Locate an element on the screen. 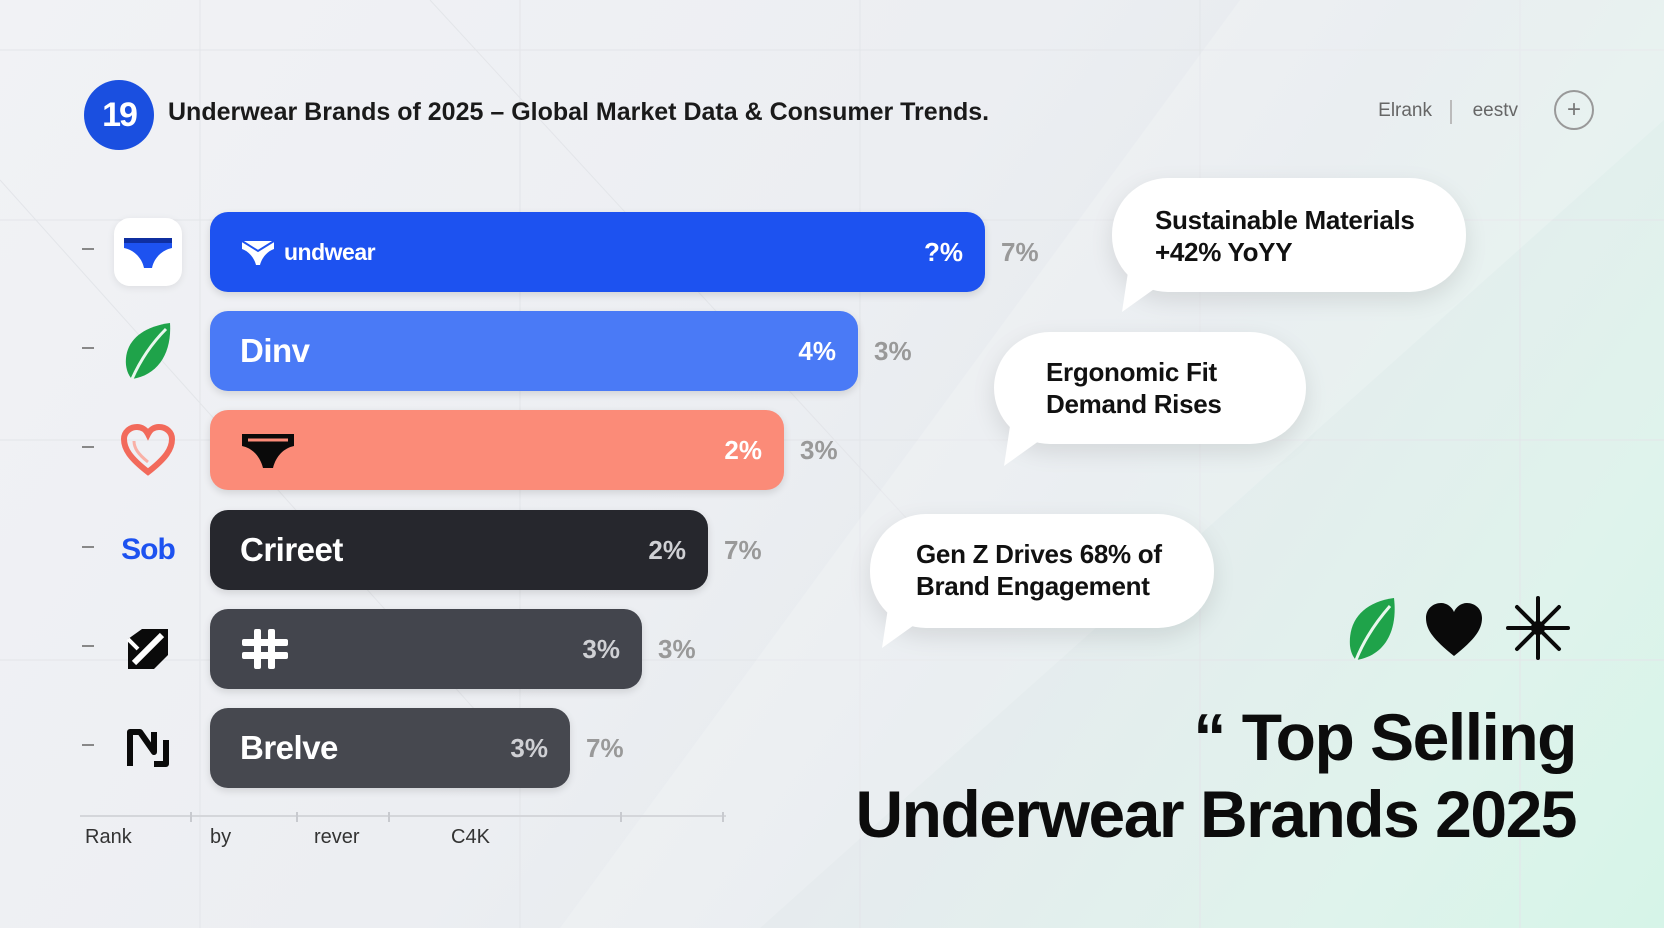 This screenshot has width=1664, height=928. bar: Crireet 2% is located at coordinates (459, 550).